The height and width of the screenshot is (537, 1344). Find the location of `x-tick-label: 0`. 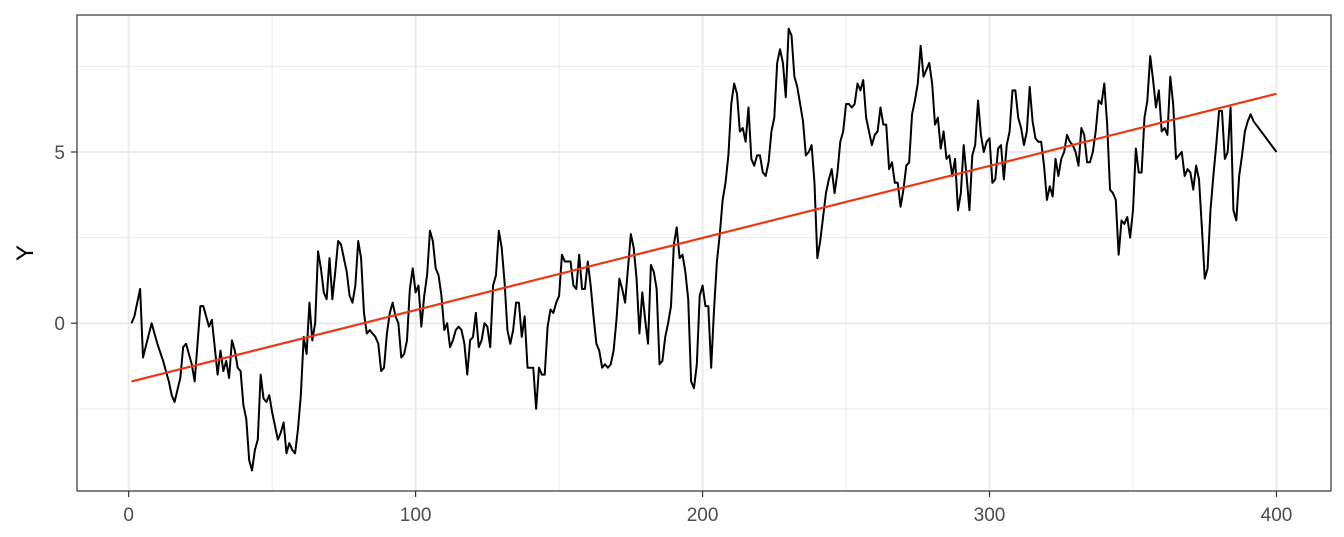

x-tick-label: 0 is located at coordinates (128, 515).